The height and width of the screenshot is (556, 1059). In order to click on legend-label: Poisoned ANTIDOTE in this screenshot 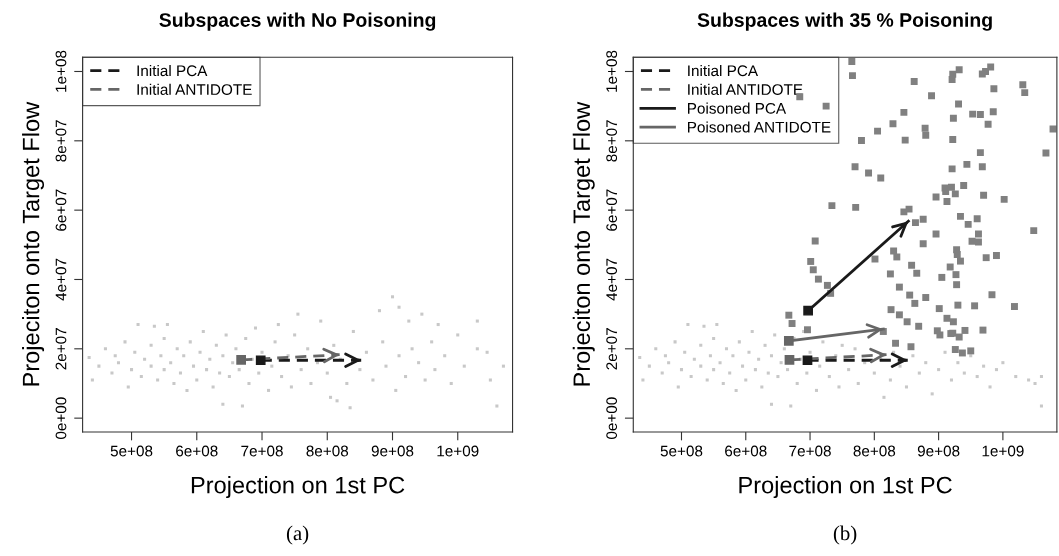, I will do `click(759, 127)`.